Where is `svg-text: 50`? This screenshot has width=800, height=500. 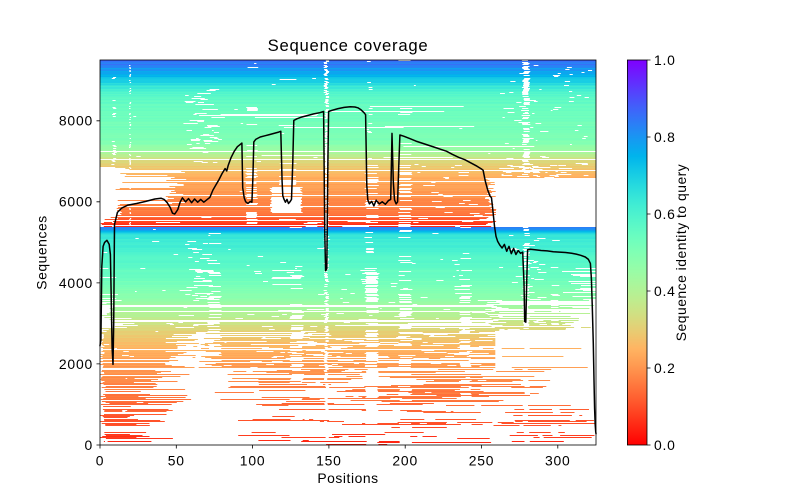 svg-text: 50 is located at coordinates (176, 460).